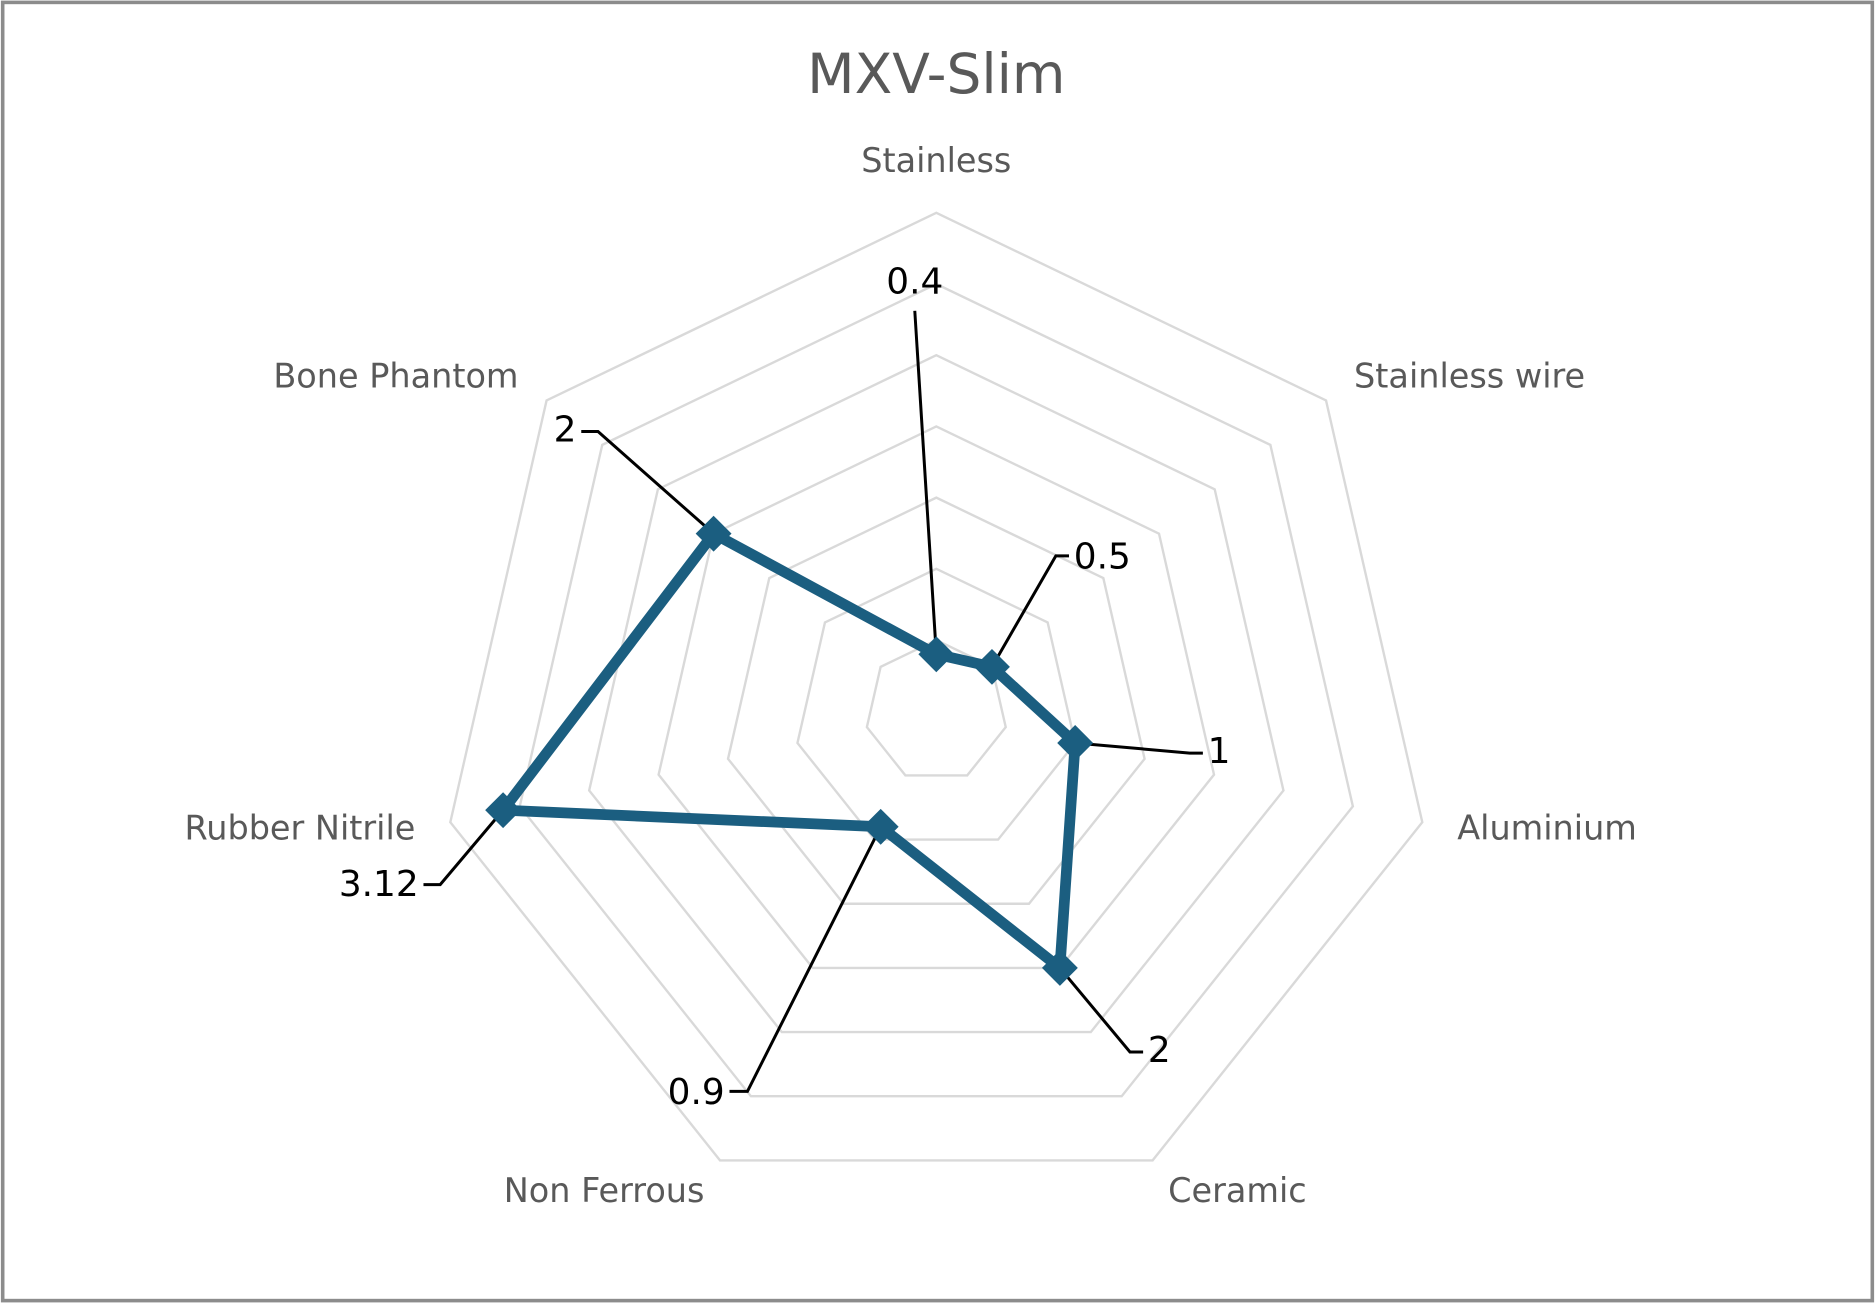 The width and height of the screenshot is (1875, 1303). What do you see at coordinates (604, 1190) in the screenshot?
I see `category-label: Non Ferrous` at bounding box center [604, 1190].